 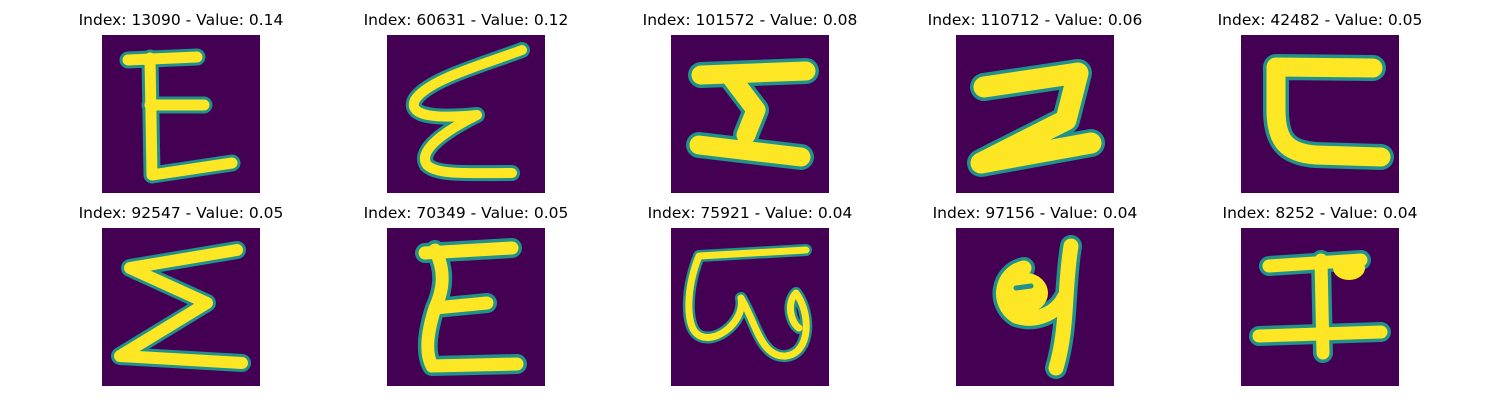 I want to click on image-panel: Index: 92547 - Value: 0.05, so click(x=181, y=295).